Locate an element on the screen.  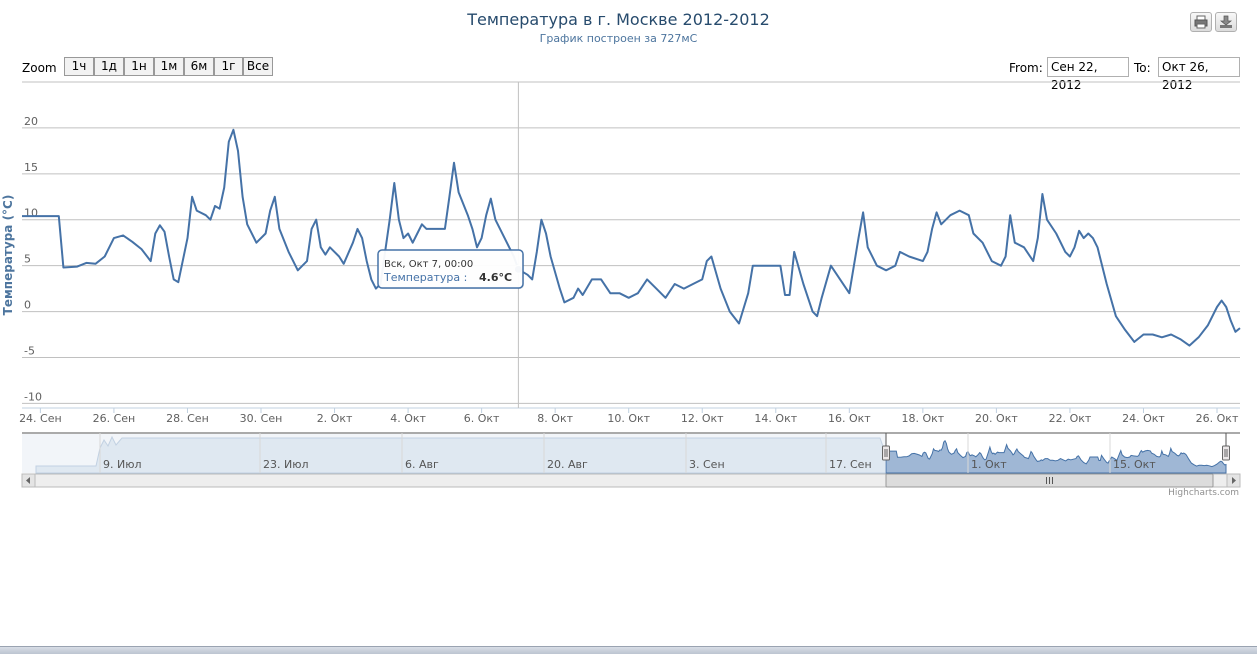
x-tick-label: 2. Окт is located at coordinates (335, 418).